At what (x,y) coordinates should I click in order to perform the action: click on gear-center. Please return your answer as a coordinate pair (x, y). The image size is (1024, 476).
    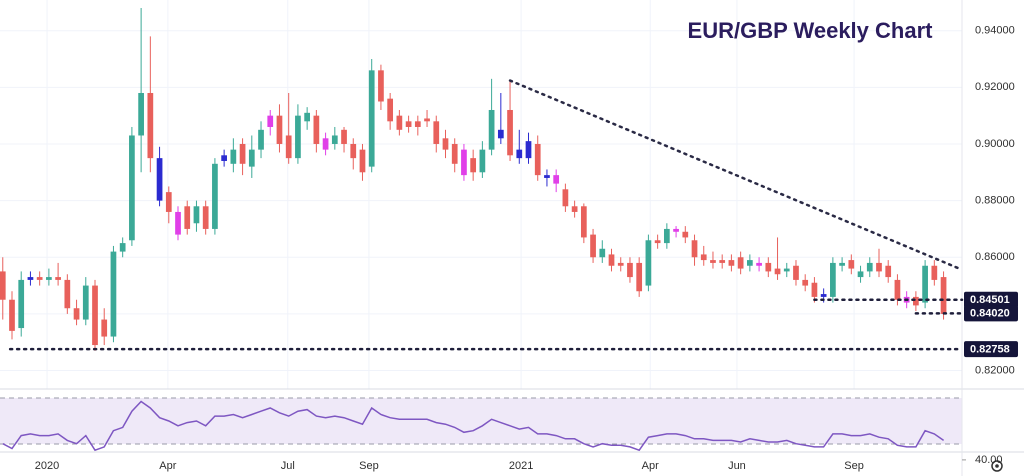
    Looking at the image, I should click on (997, 466).